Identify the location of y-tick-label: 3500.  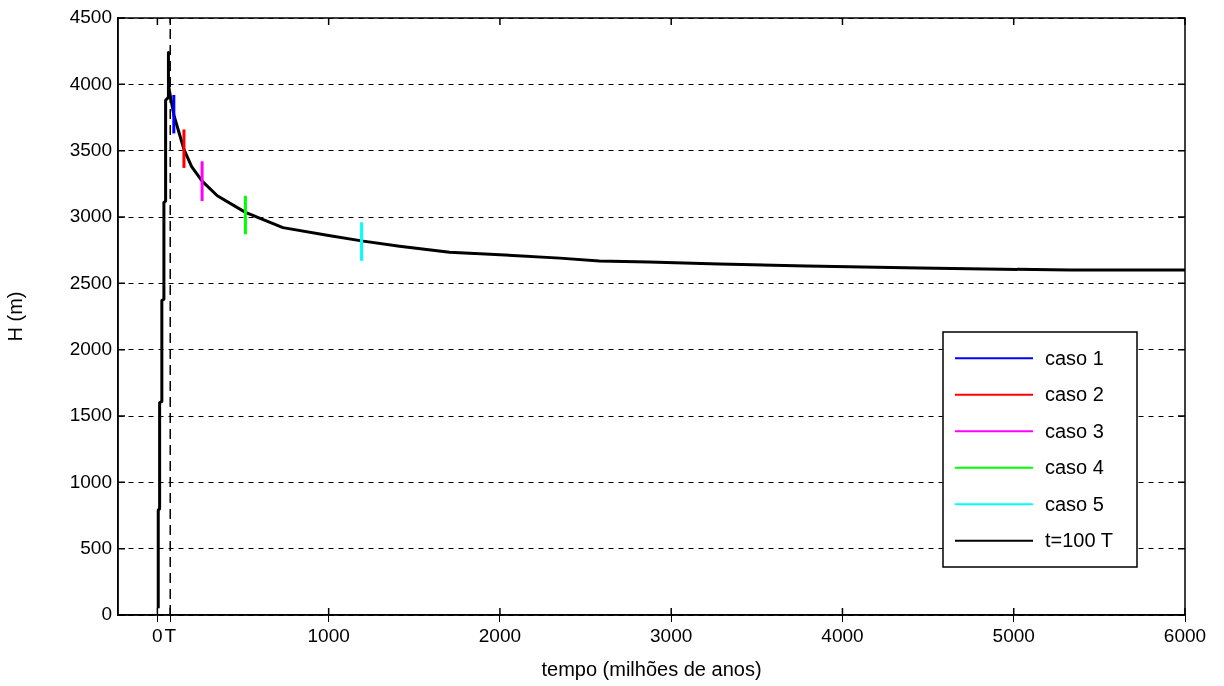
(90, 149).